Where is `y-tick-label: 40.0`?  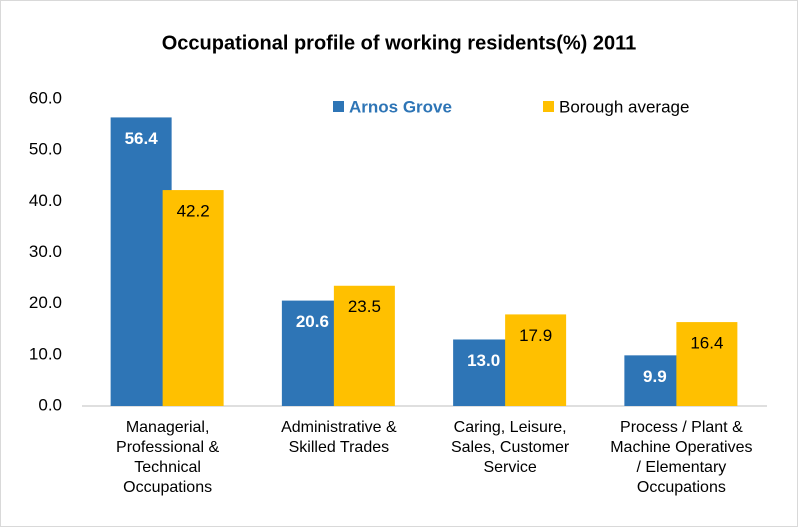
y-tick-label: 40.0 is located at coordinates (45, 200).